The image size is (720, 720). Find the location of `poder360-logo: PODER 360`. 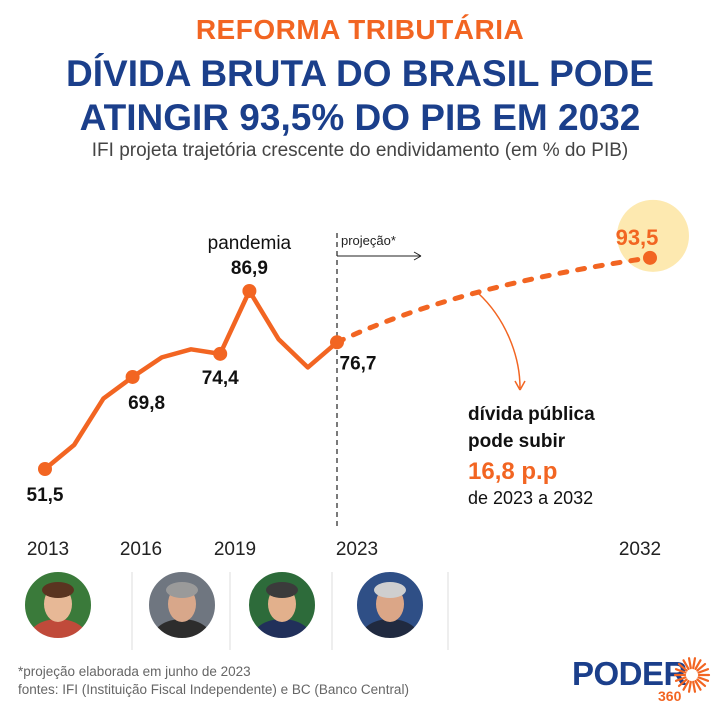

poder360-logo: PODER 360 is located at coordinates (642, 683).